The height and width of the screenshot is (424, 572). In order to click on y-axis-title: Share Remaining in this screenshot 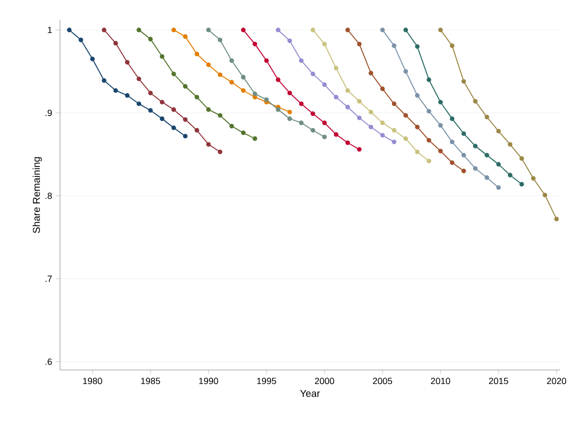, I will do `click(37, 195)`.